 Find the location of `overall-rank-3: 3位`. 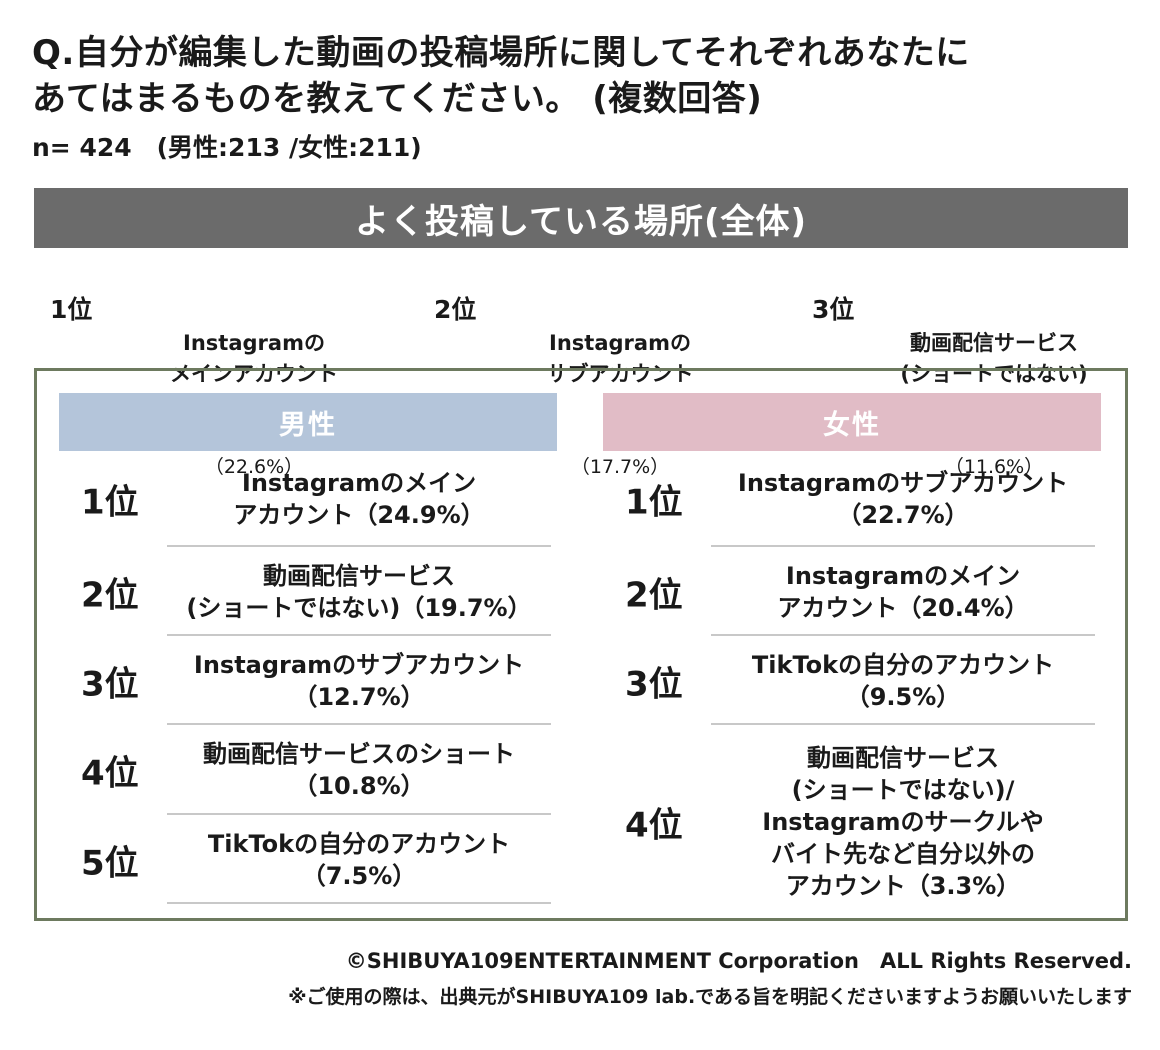

overall-rank-3: 3位 is located at coordinates (833, 309).